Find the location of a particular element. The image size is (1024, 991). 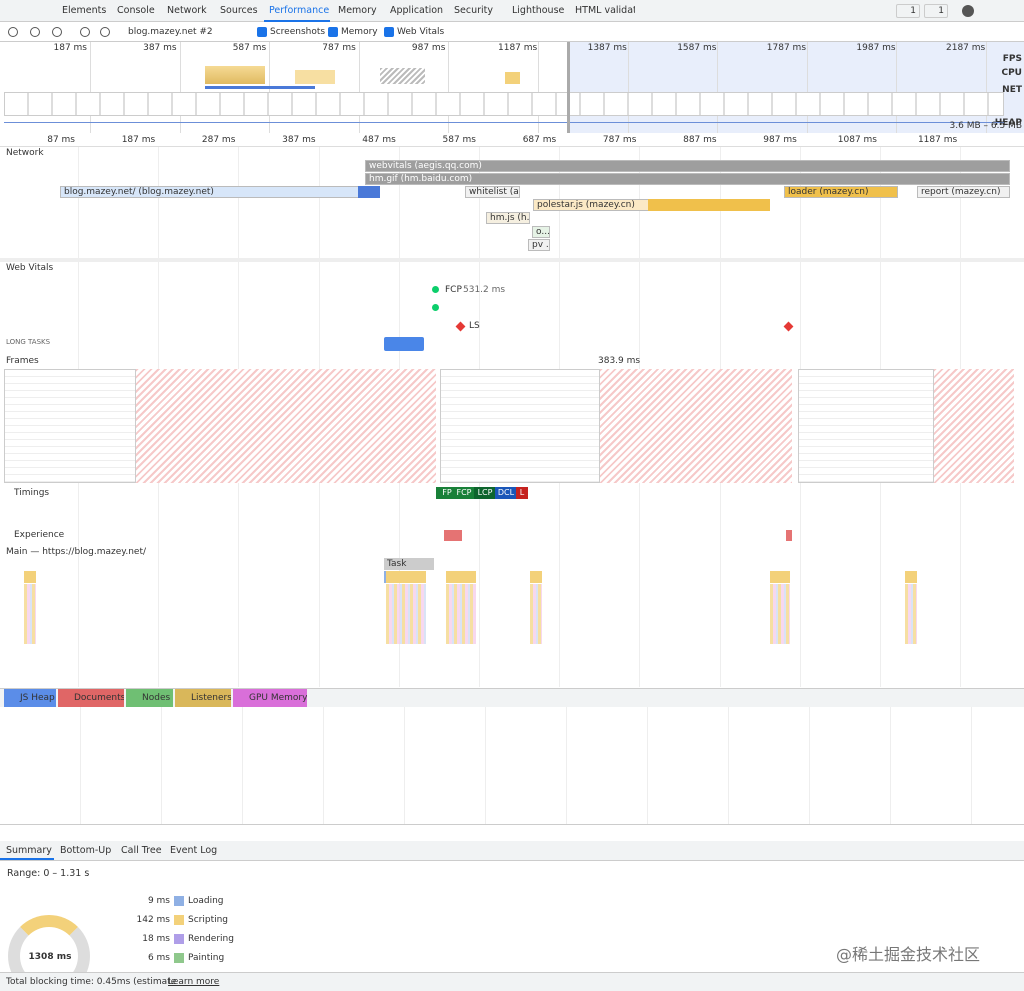

panel-tab: Console is located at coordinates (136, 10).